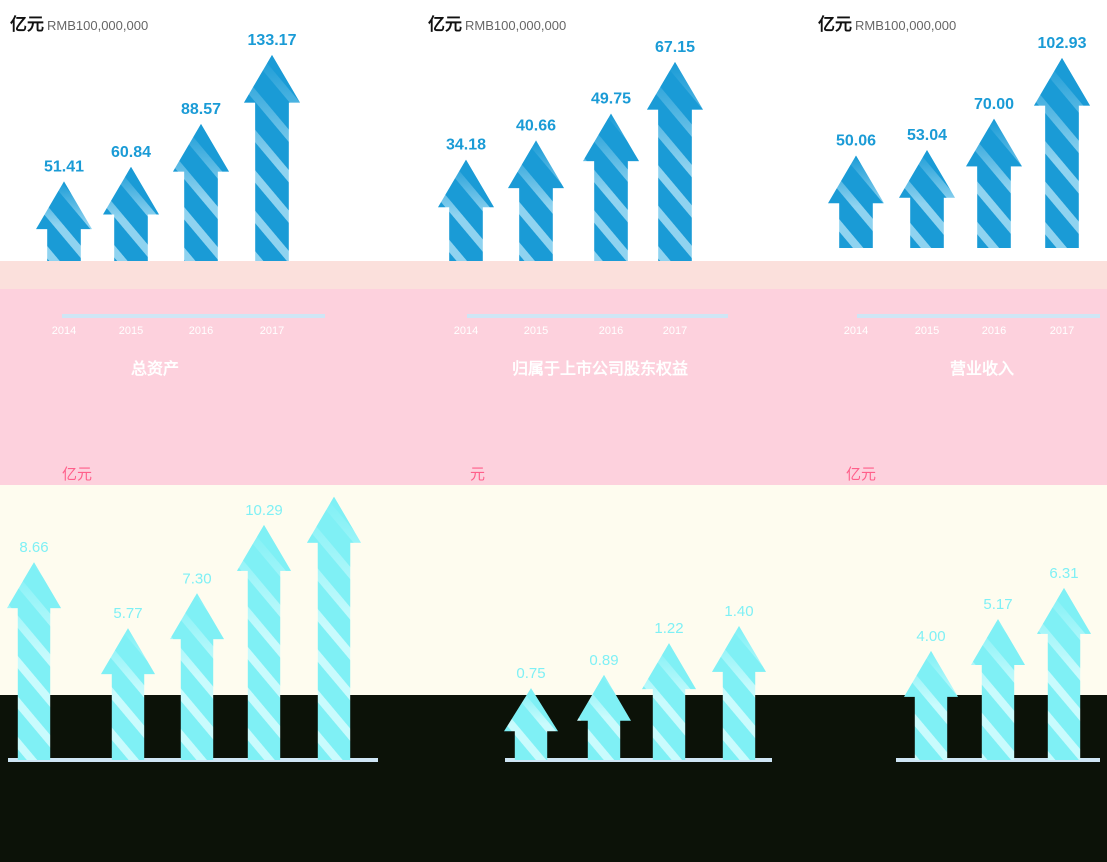 This screenshot has height=862, width=1107. Describe the element at coordinates (603, 660) in the screenshot. I see `data-label: 0.89` at that location.